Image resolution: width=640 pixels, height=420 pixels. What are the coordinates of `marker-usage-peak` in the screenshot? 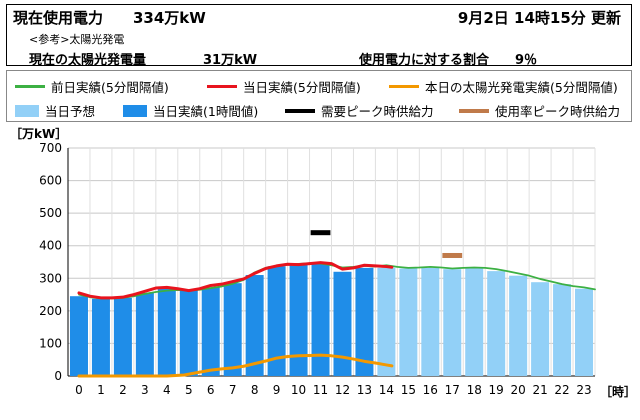 It's located at (452, 255).